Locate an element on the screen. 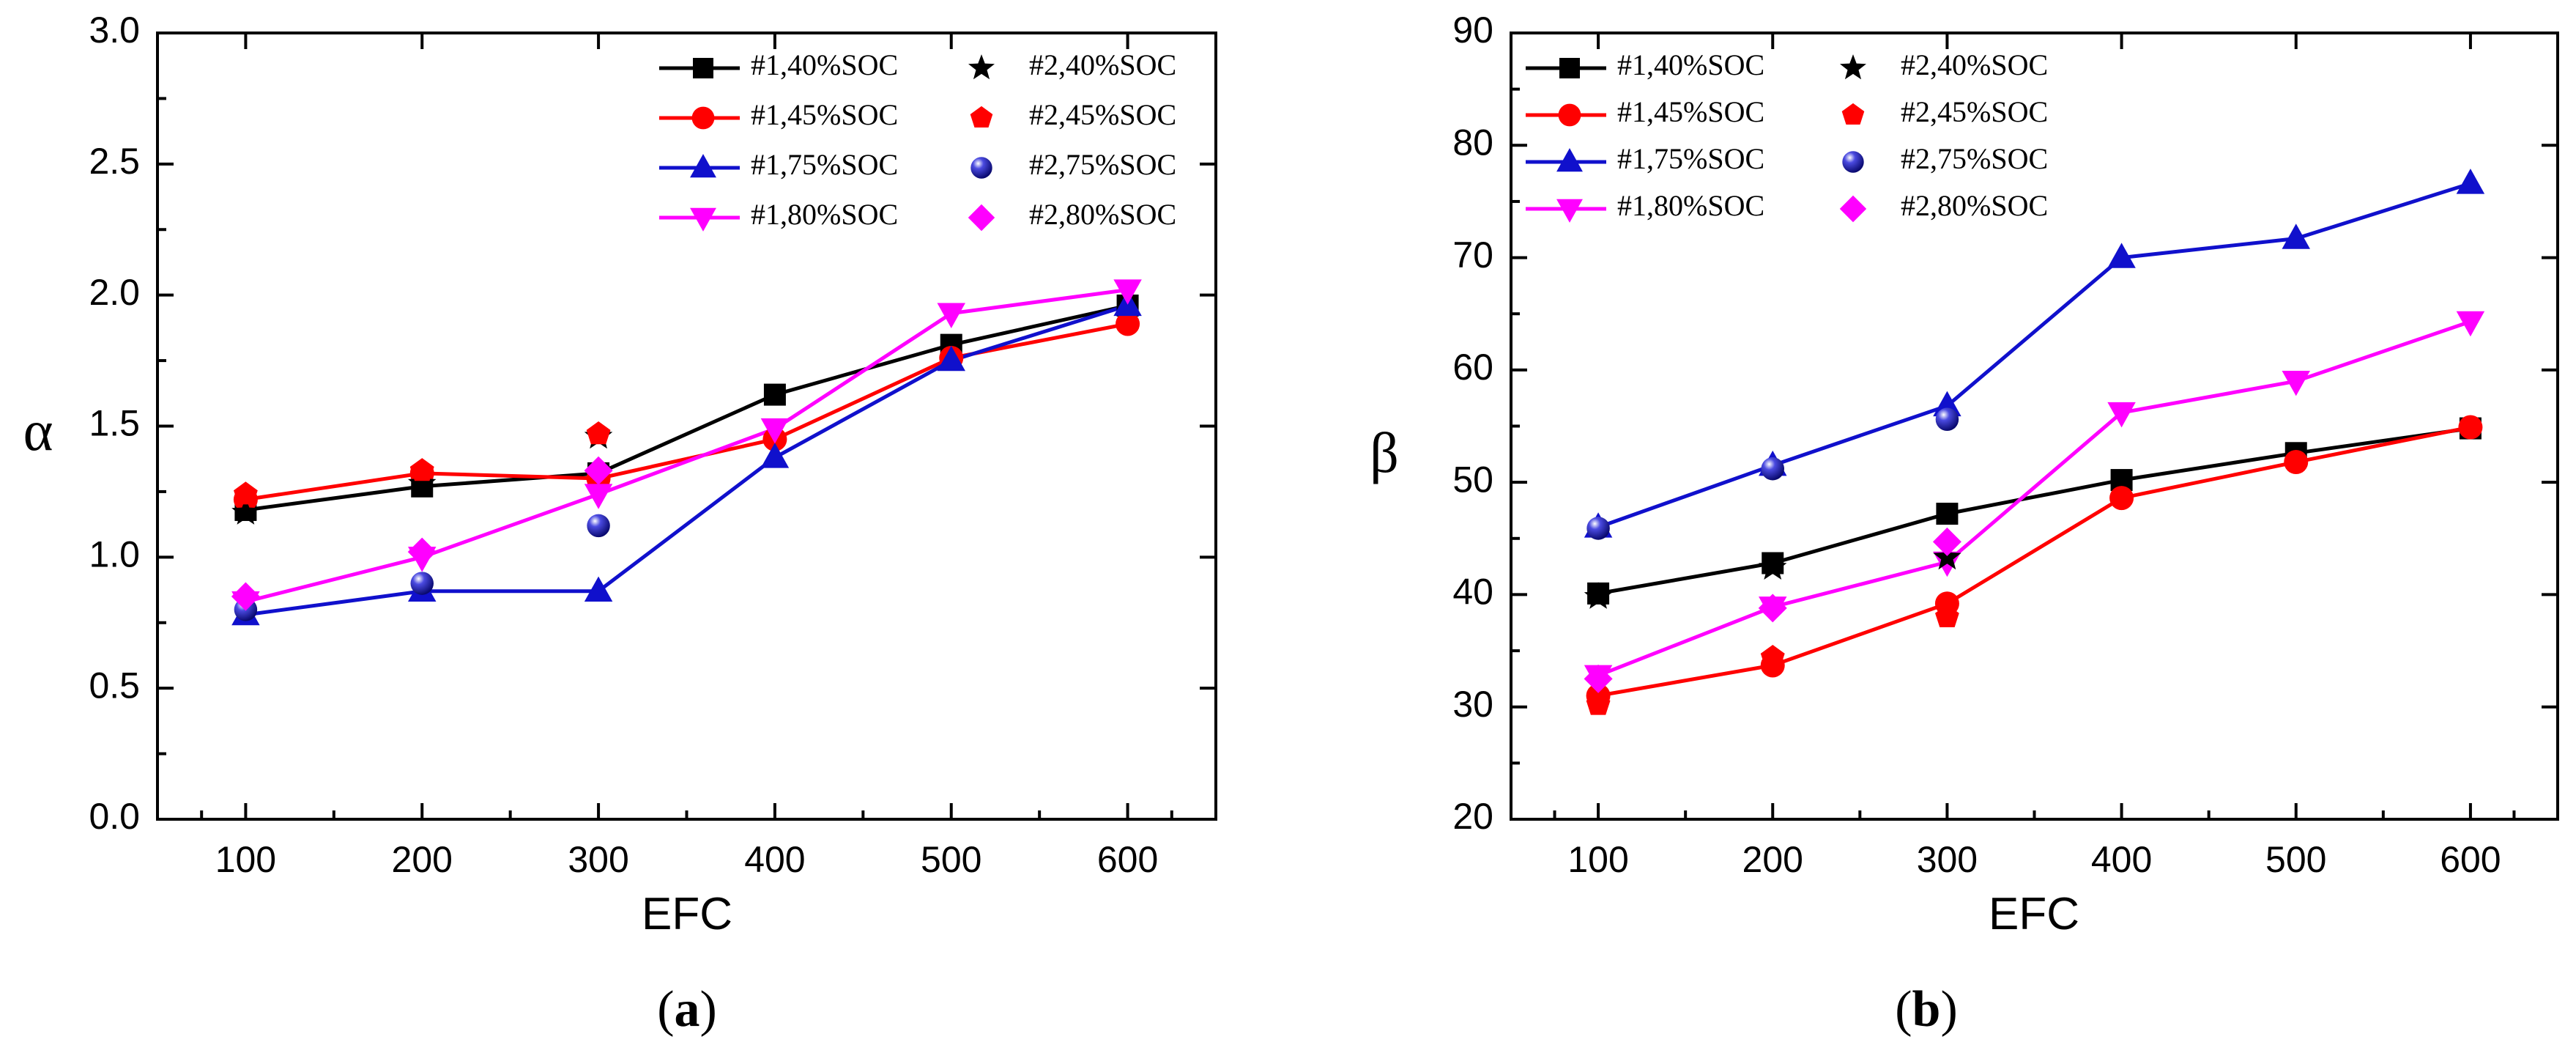  legend-item-b-7: #2,80%SOC is located at coordinates (1943, 206).